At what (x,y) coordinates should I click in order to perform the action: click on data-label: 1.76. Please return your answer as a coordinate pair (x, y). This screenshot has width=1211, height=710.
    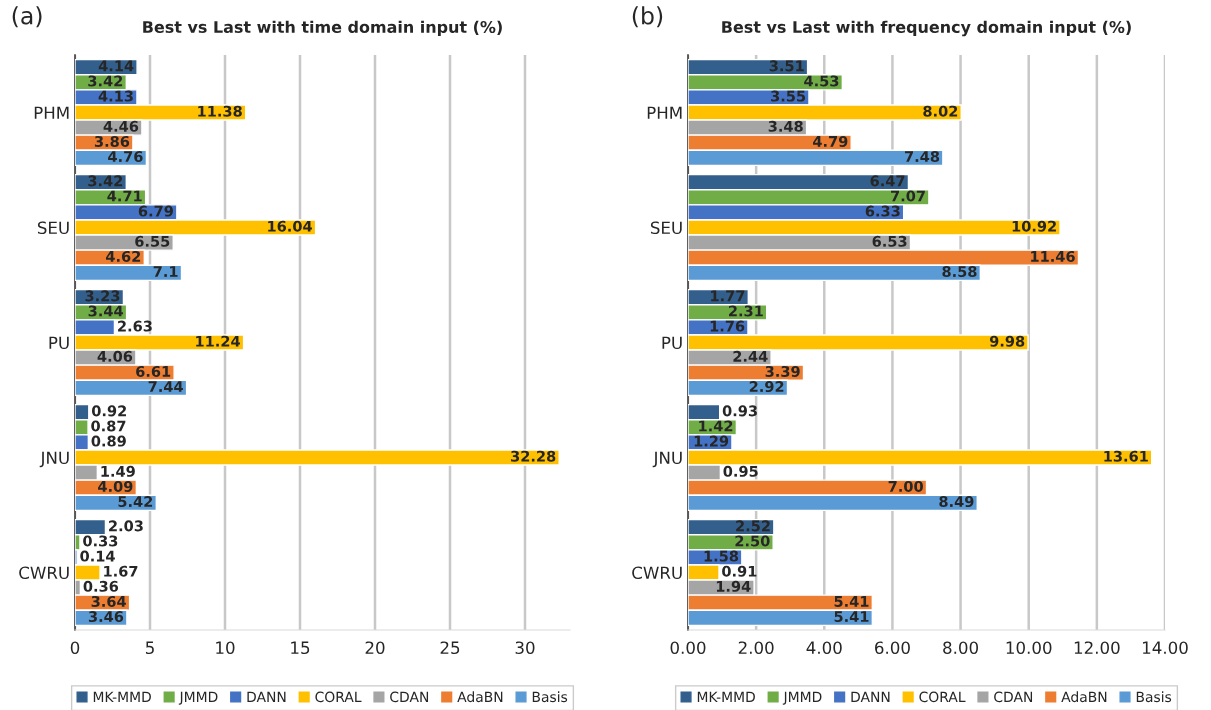
    Looking at the image, I should click on (727, 326).